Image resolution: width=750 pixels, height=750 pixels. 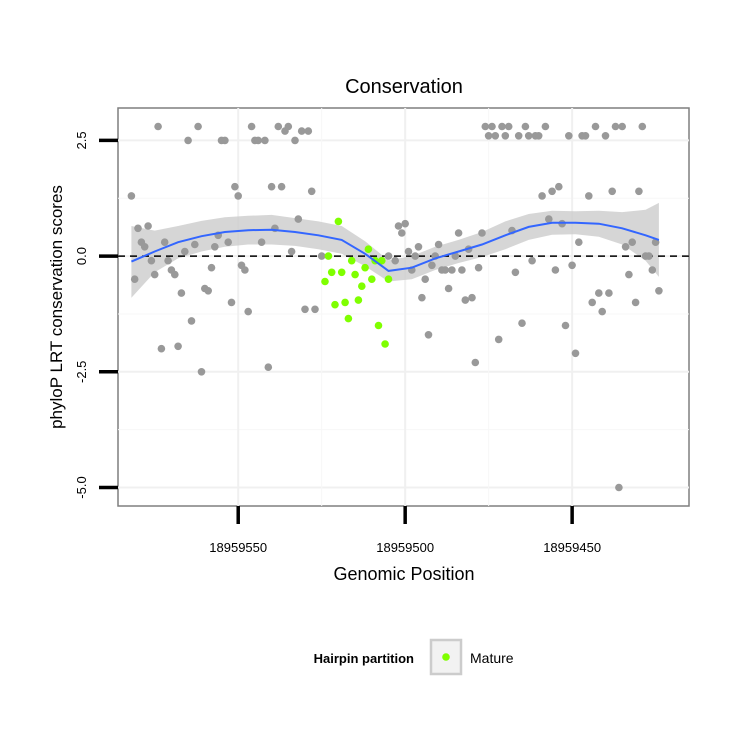 I want to click on legend-key-dot, so click(x=446, y=657).